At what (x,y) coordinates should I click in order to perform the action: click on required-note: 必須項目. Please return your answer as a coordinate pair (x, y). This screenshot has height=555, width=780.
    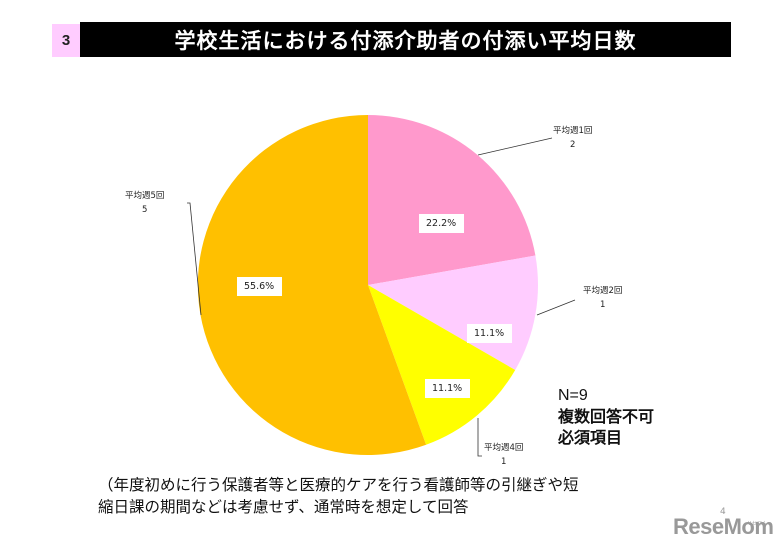
    Looking at the image, I should click on (590, 437).